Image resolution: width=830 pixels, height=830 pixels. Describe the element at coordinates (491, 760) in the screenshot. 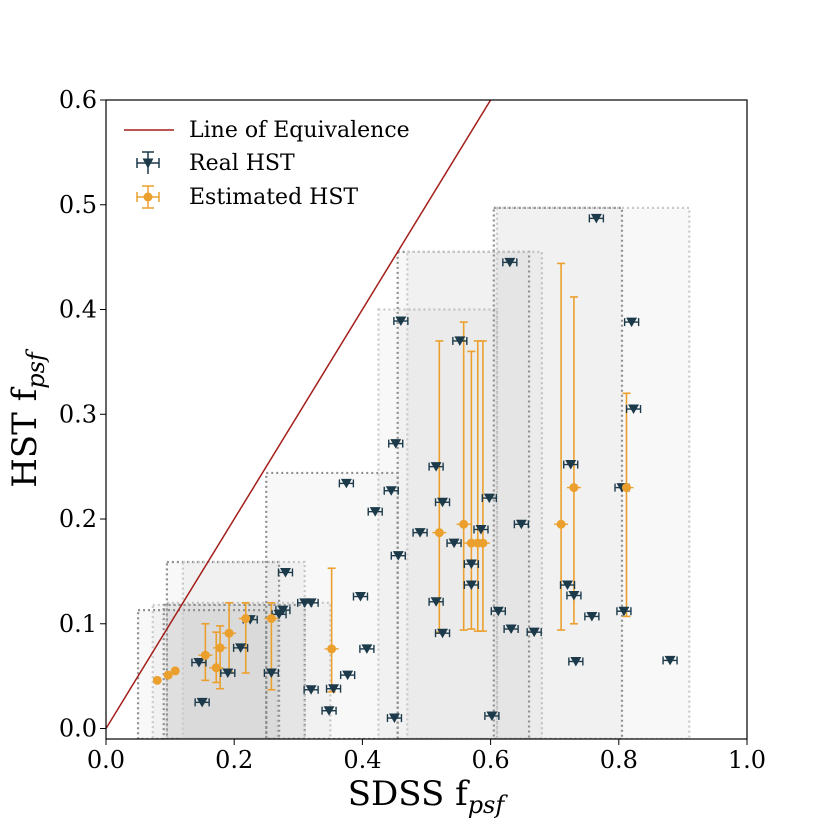

I see `x-tick-label-3: 0.6` at that location.